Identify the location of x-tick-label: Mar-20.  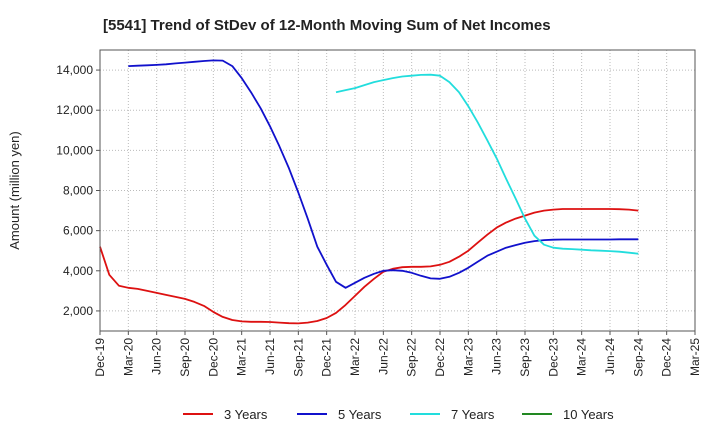
(128, 357).